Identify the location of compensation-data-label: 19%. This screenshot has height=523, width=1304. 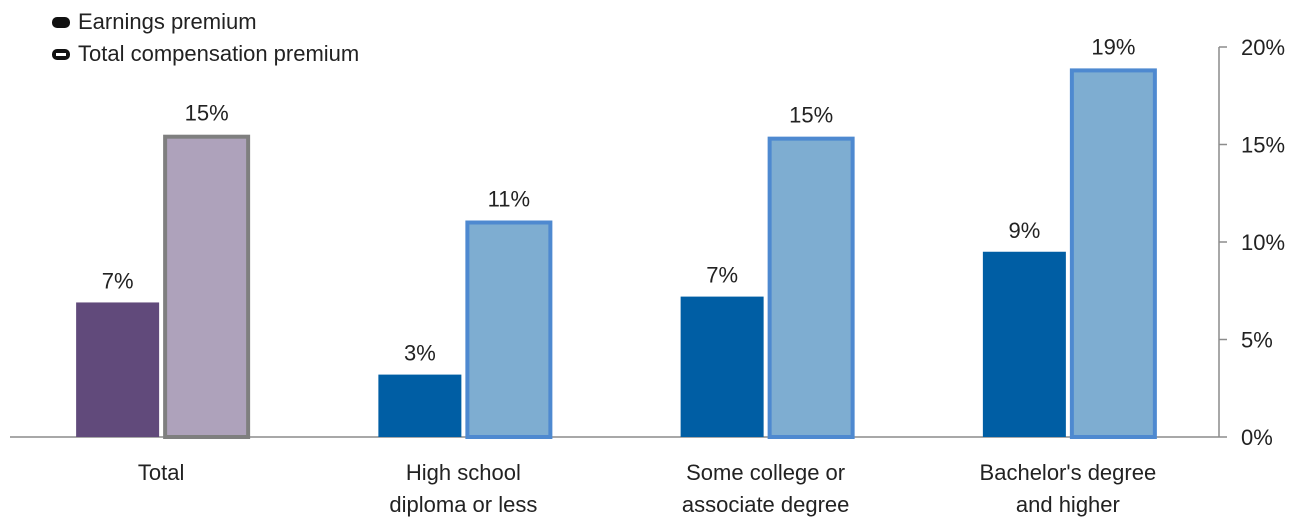
(1113, 46).